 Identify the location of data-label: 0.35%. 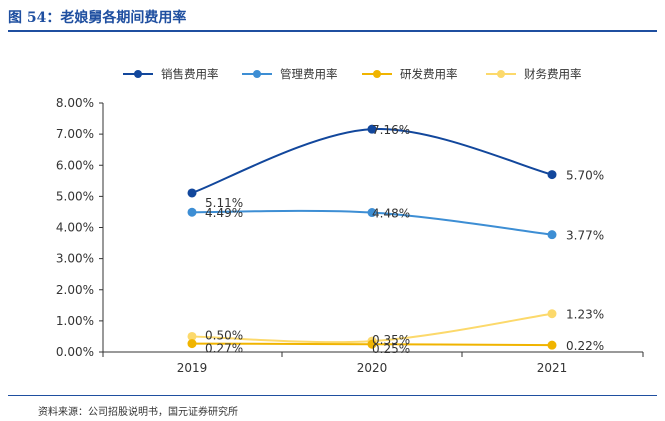
(391, 340).